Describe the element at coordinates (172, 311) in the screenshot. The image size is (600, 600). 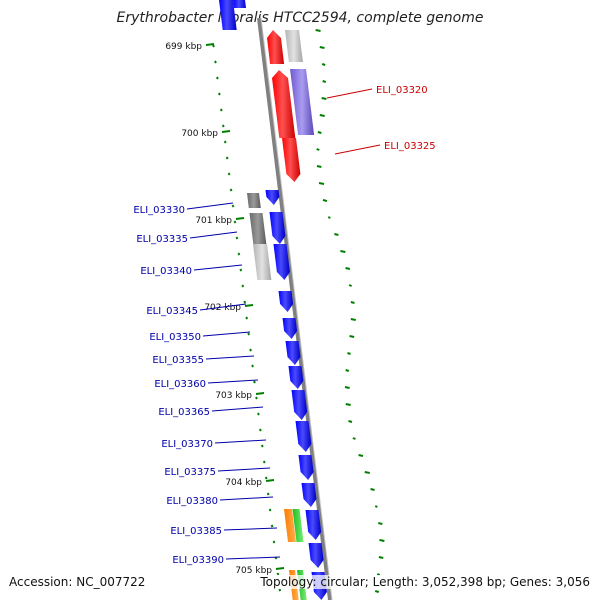
I see `gene-label: ELI_03345` at that location.